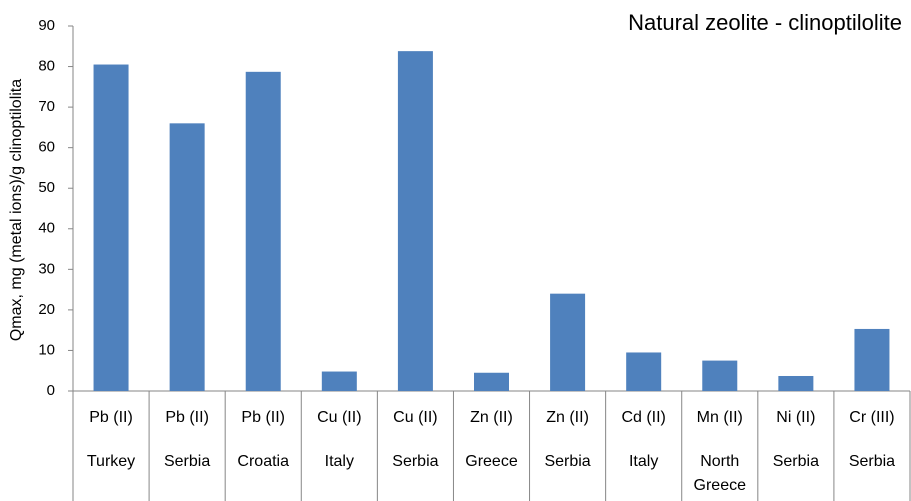 The height and width of the screenshot is (501, 911). I want to click on y-tick-label: 30, so click(46, 268).